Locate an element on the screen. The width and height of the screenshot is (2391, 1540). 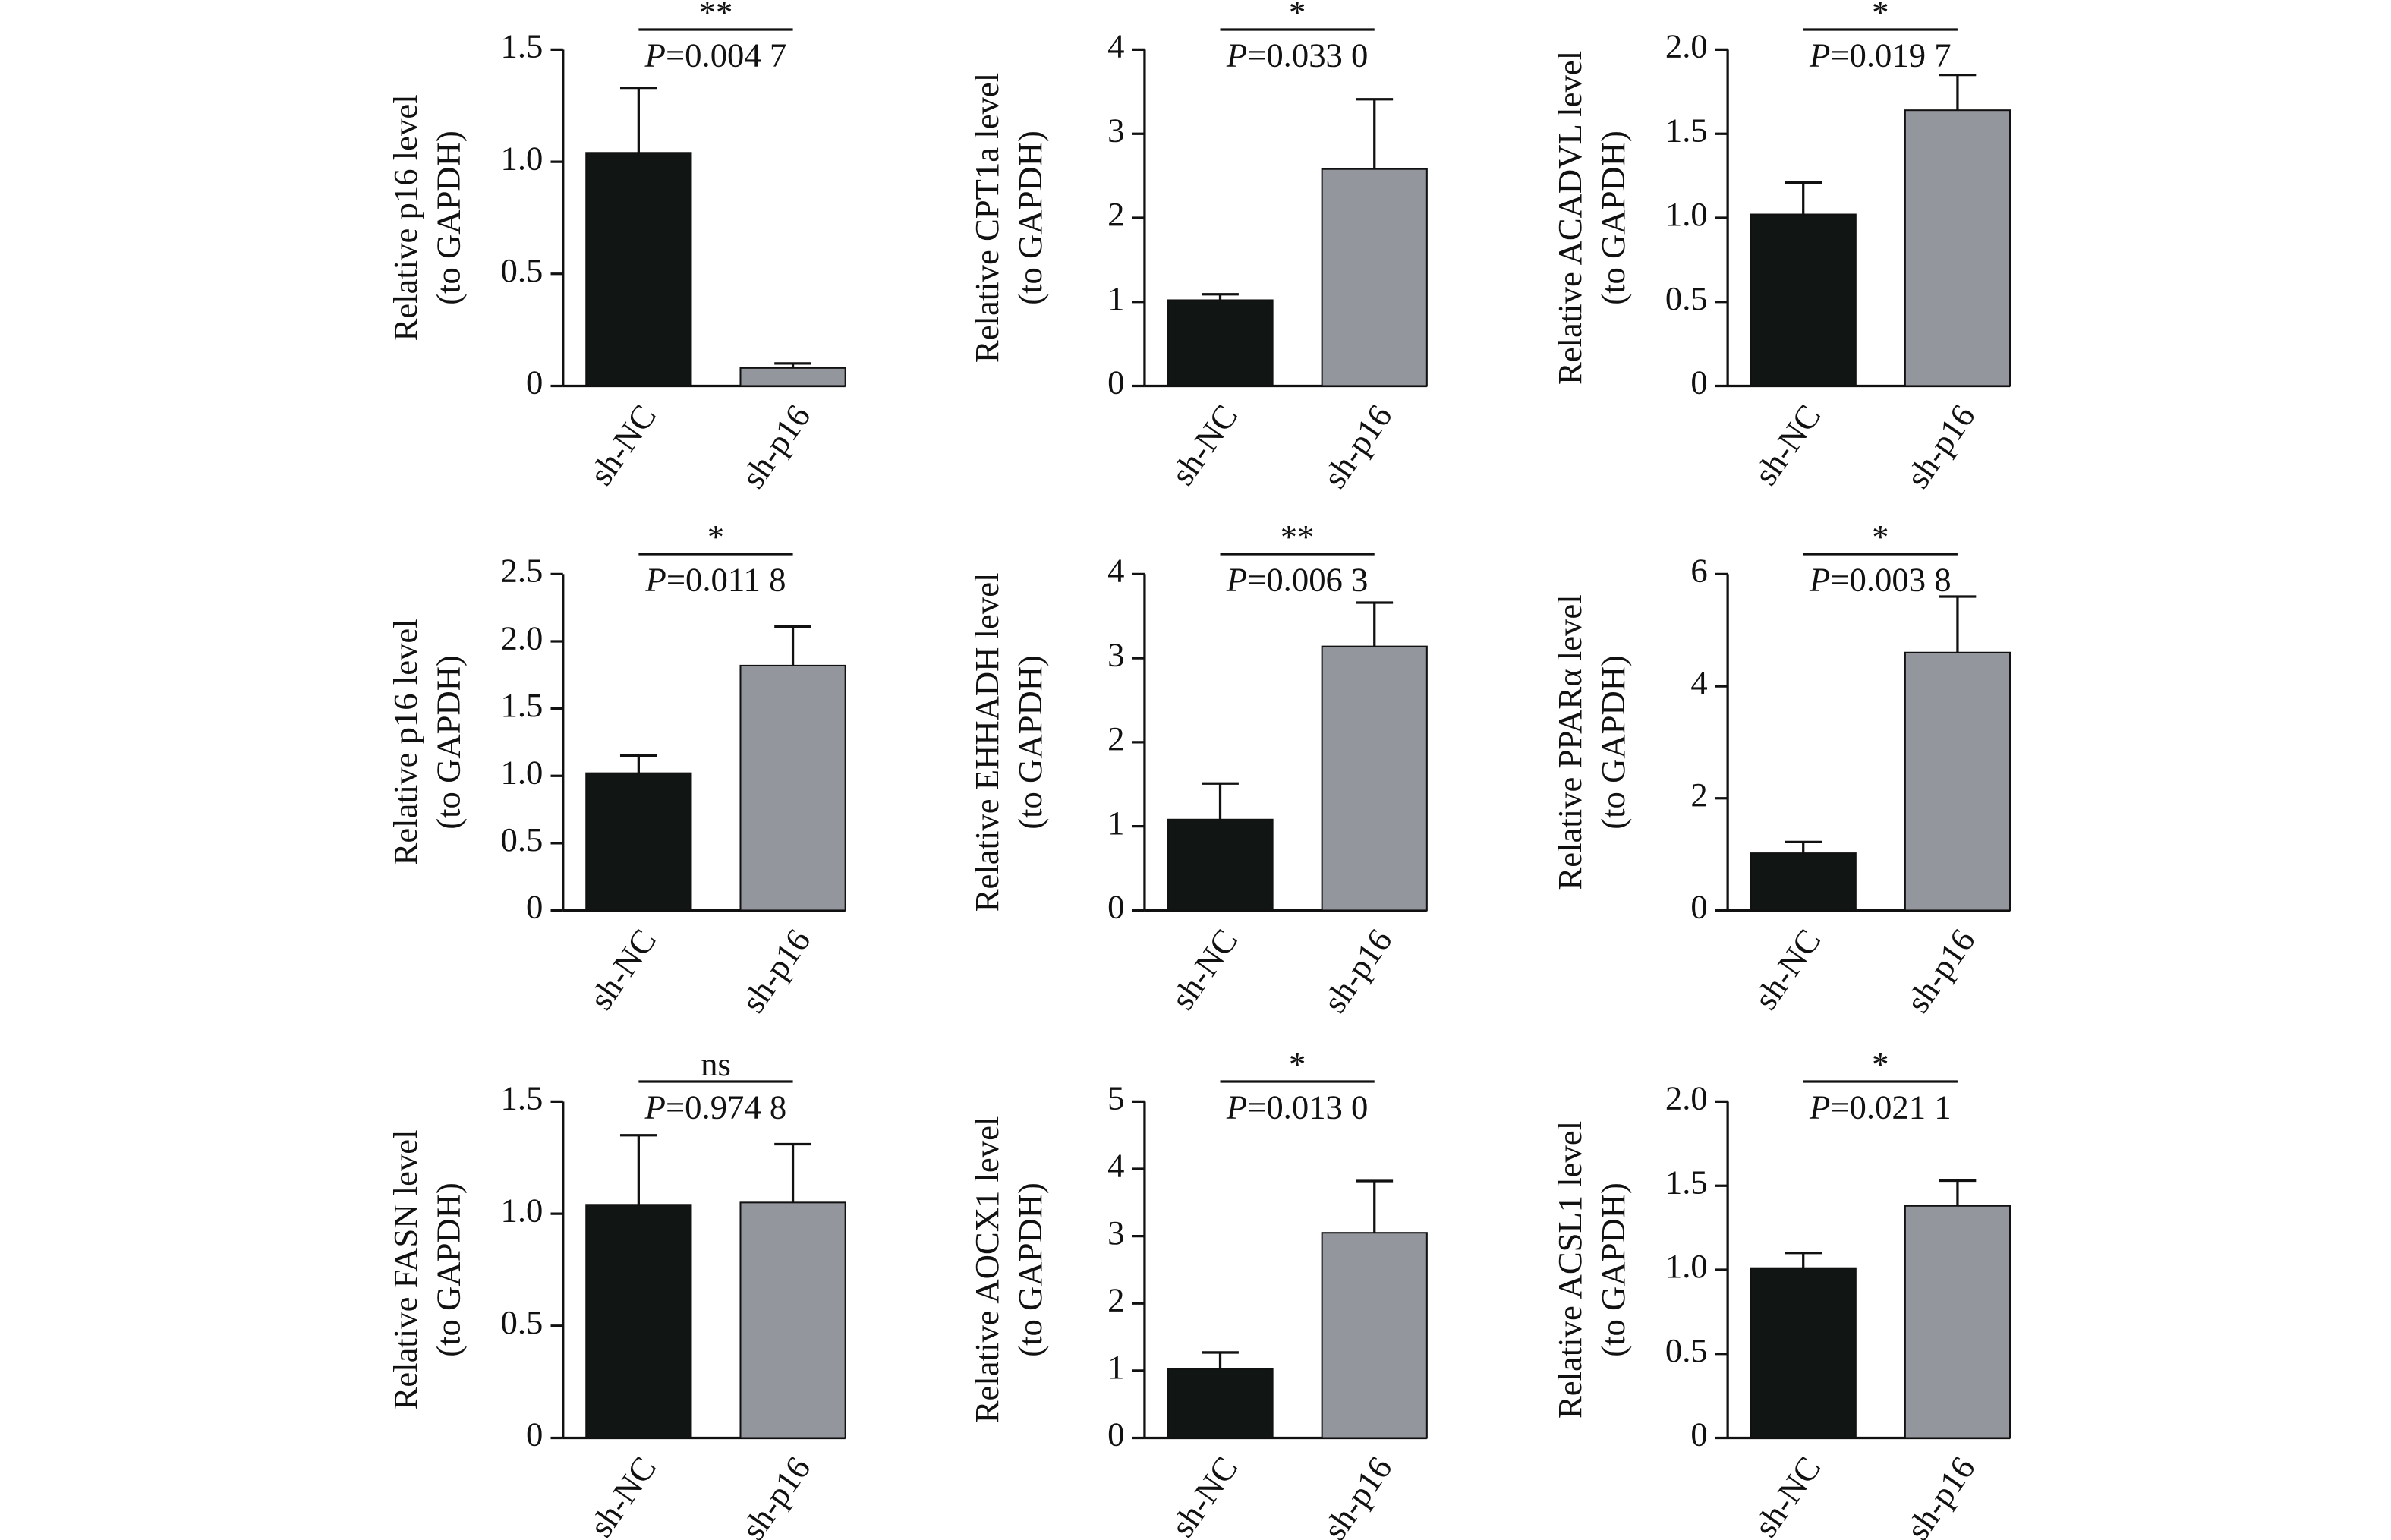
p-value: P=0.974 8 is located at coordinates (716, 1107).